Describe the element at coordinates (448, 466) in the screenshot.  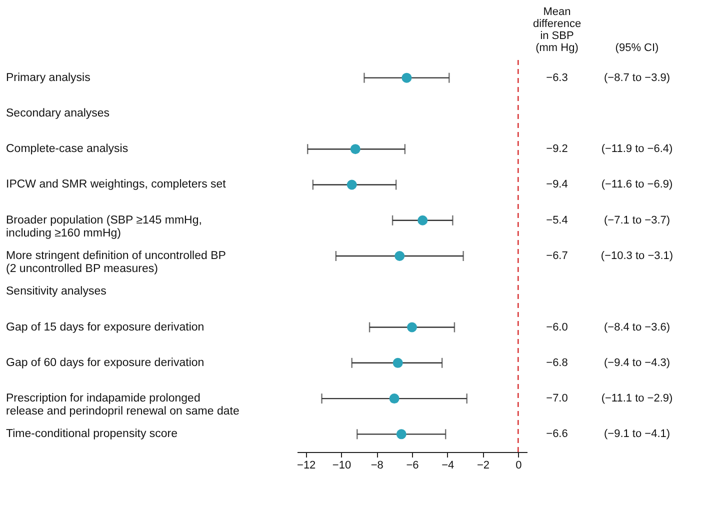
I see `x-tick-label: −4` at that location.